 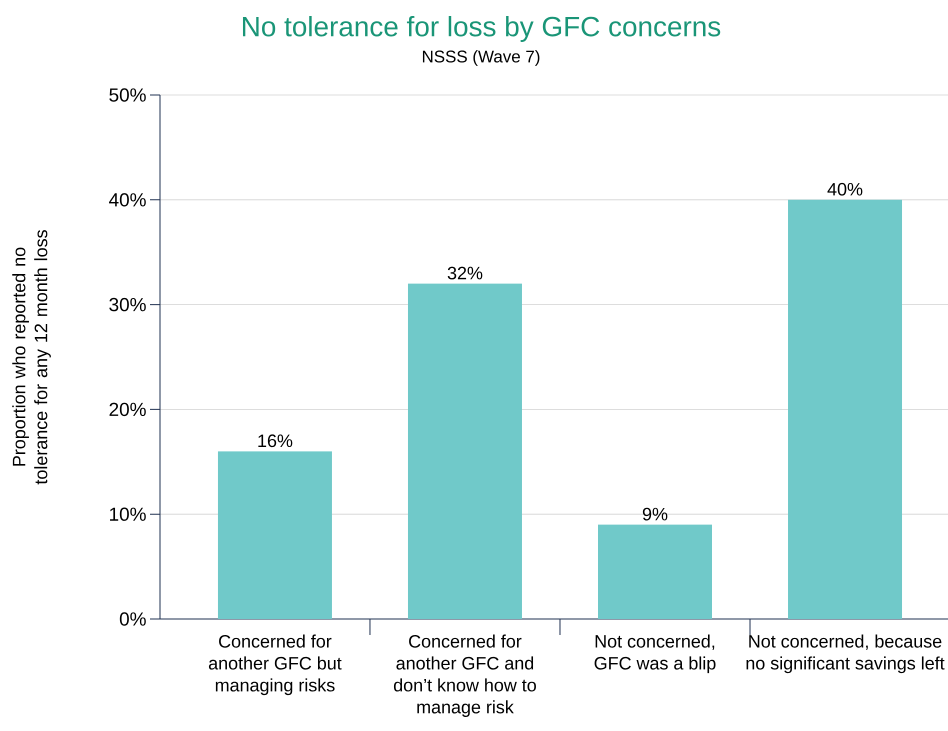 What do you see at coordinates (128, 514) in the screenshot?
I see `y-tick-label: 10%` at bounding box center [128, 514].